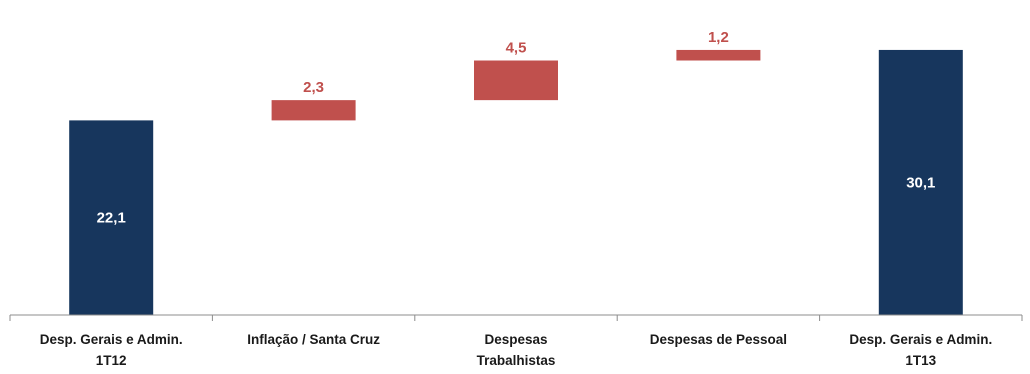 The height and width of the screenshot is (374, 1030). I want to click on data-label-0: 22,1, so click(111, 218).